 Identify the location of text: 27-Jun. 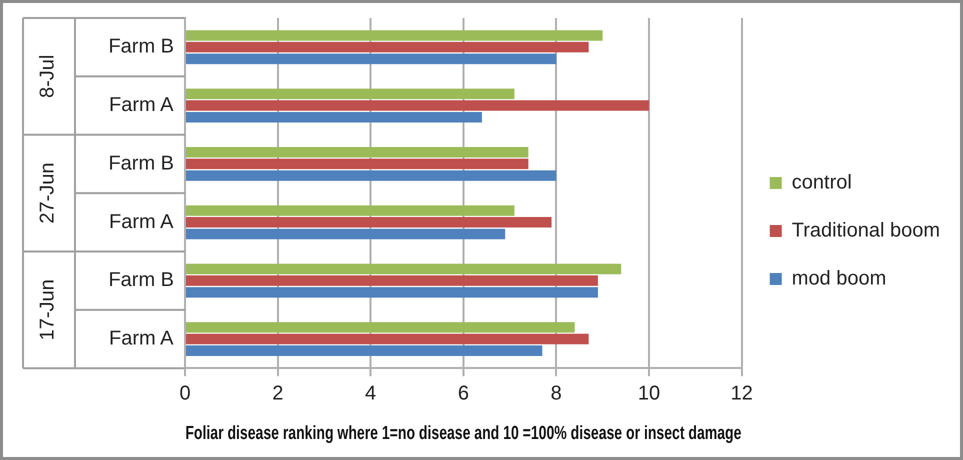
(47, 193).